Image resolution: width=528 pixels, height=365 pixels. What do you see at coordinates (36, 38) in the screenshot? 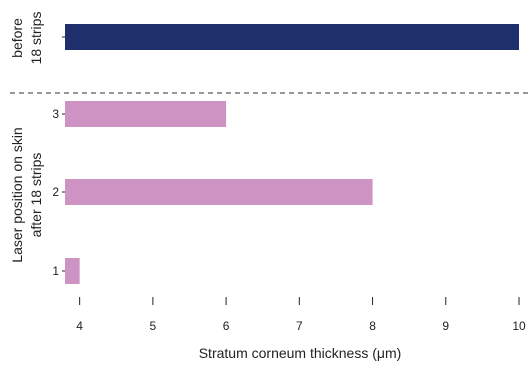
I see `before-group-label-line-2: 18 strips` at bounding box center [36, 38].